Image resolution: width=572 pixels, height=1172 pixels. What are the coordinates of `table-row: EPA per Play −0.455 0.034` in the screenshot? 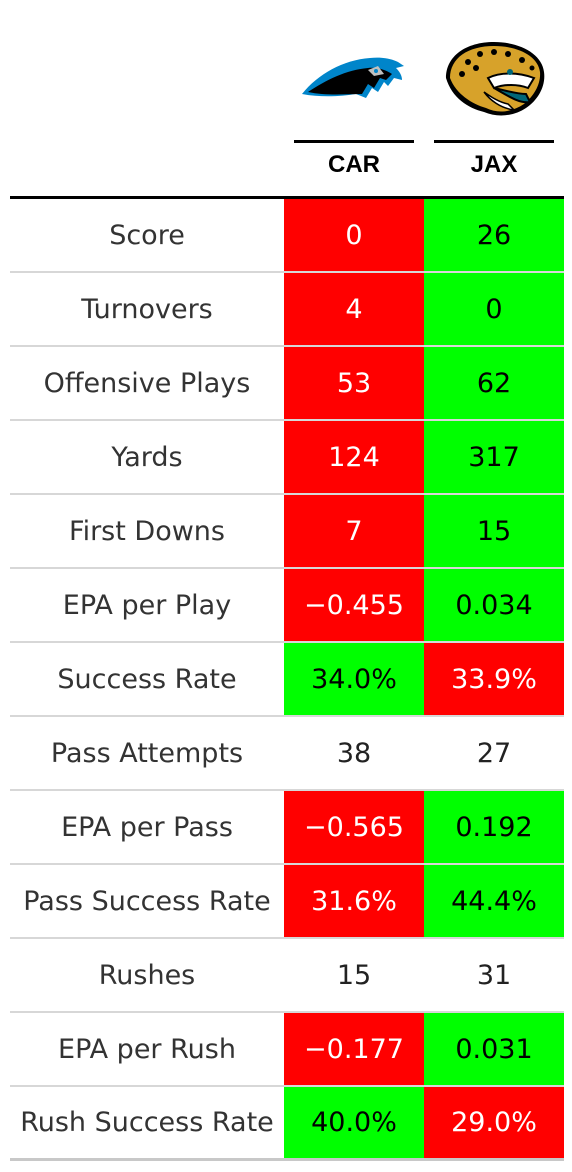 It's located at (287, 606).